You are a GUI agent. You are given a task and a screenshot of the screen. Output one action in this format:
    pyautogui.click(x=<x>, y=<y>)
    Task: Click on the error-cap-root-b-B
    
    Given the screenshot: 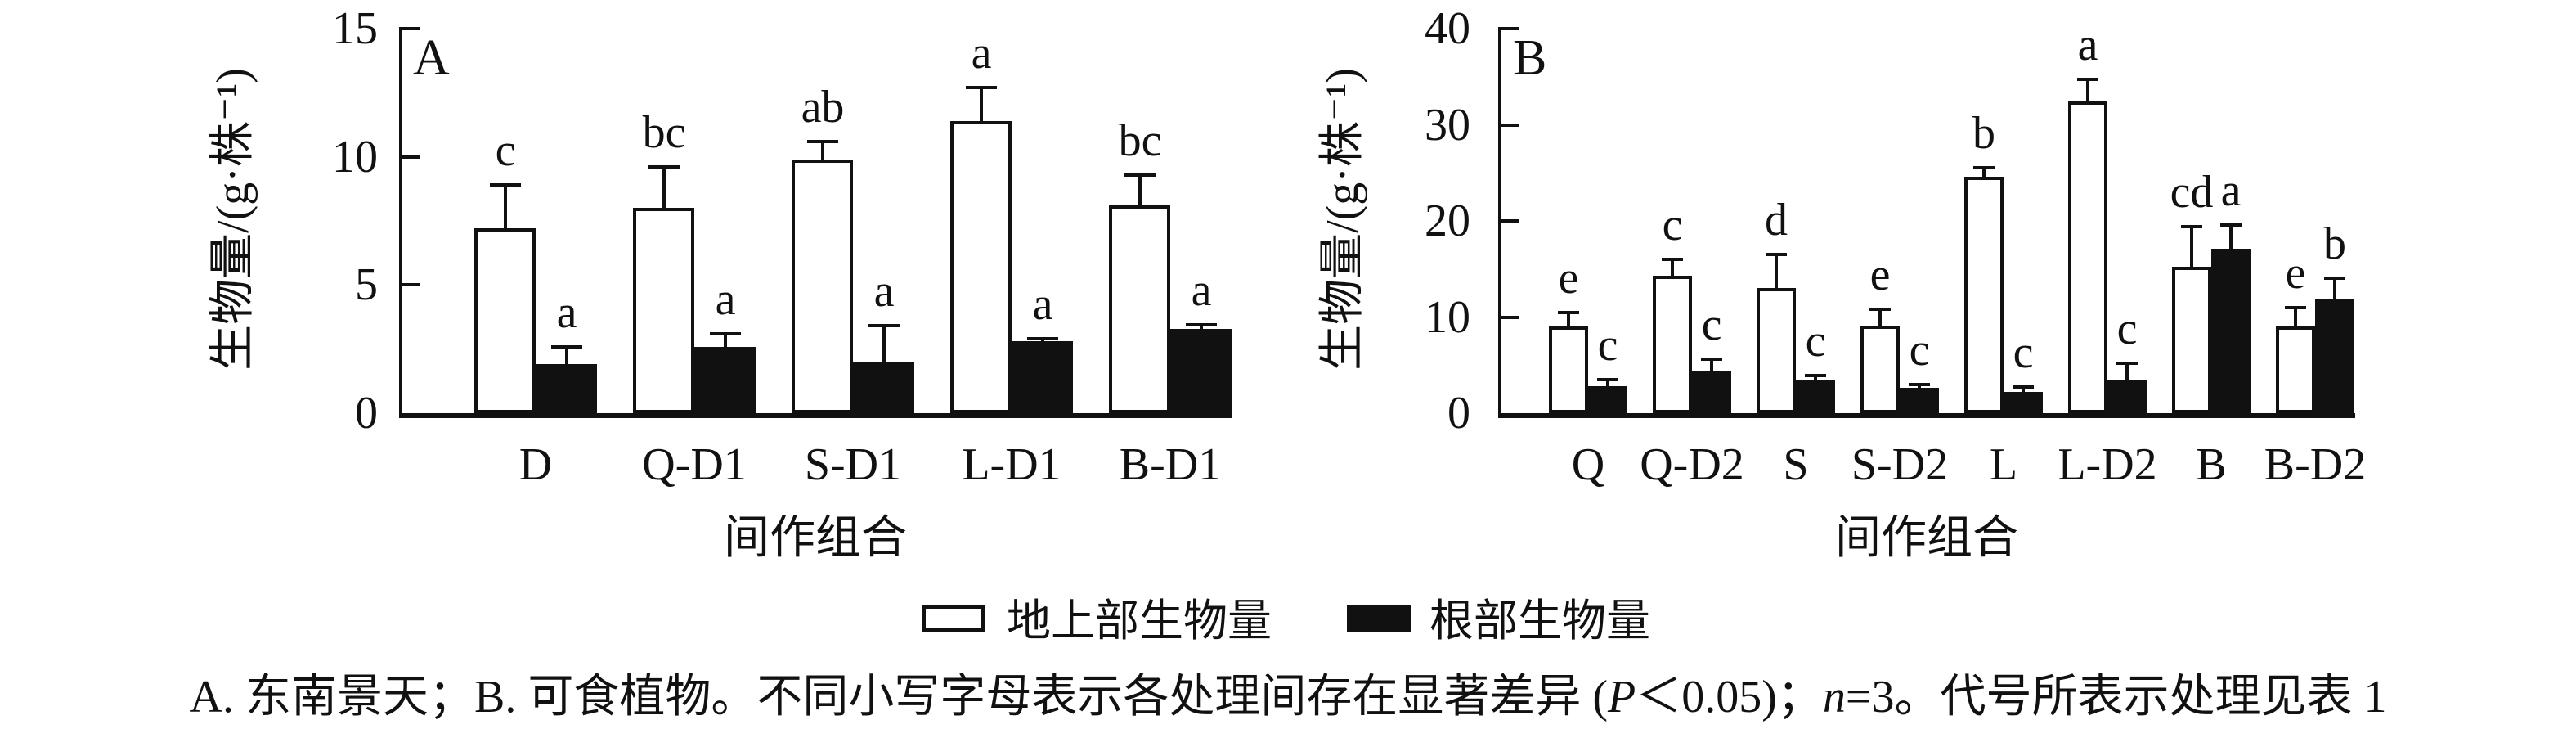 What is the action you would take?
    pyautogui.click(x=2231, y=225)
    